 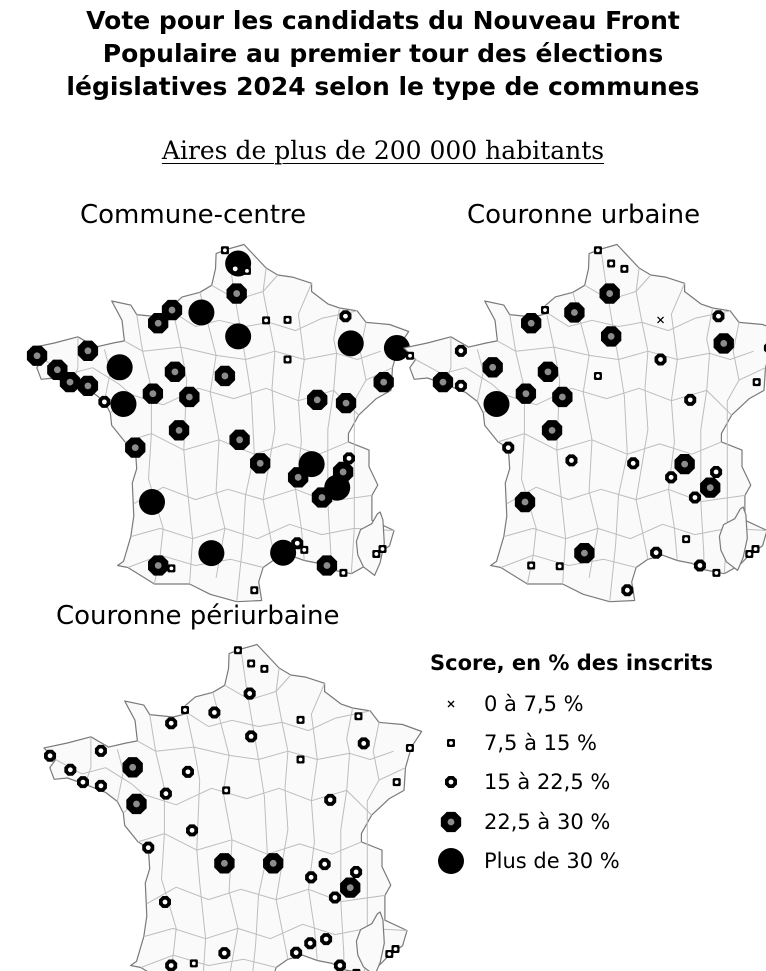 What do you see at coordinates (534, 704) in the screenshot?
I see `legend-label-1: 0 à 7,5 %` at bounding box center [534, 704].